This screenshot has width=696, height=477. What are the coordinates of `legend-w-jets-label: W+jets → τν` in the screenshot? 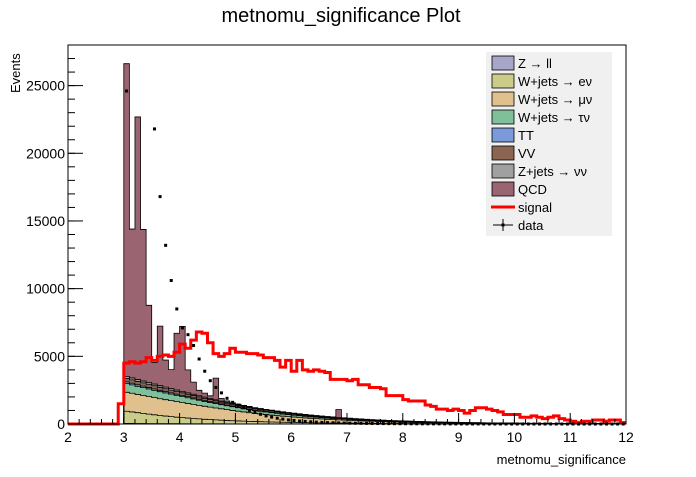 It's located at (554, 117).